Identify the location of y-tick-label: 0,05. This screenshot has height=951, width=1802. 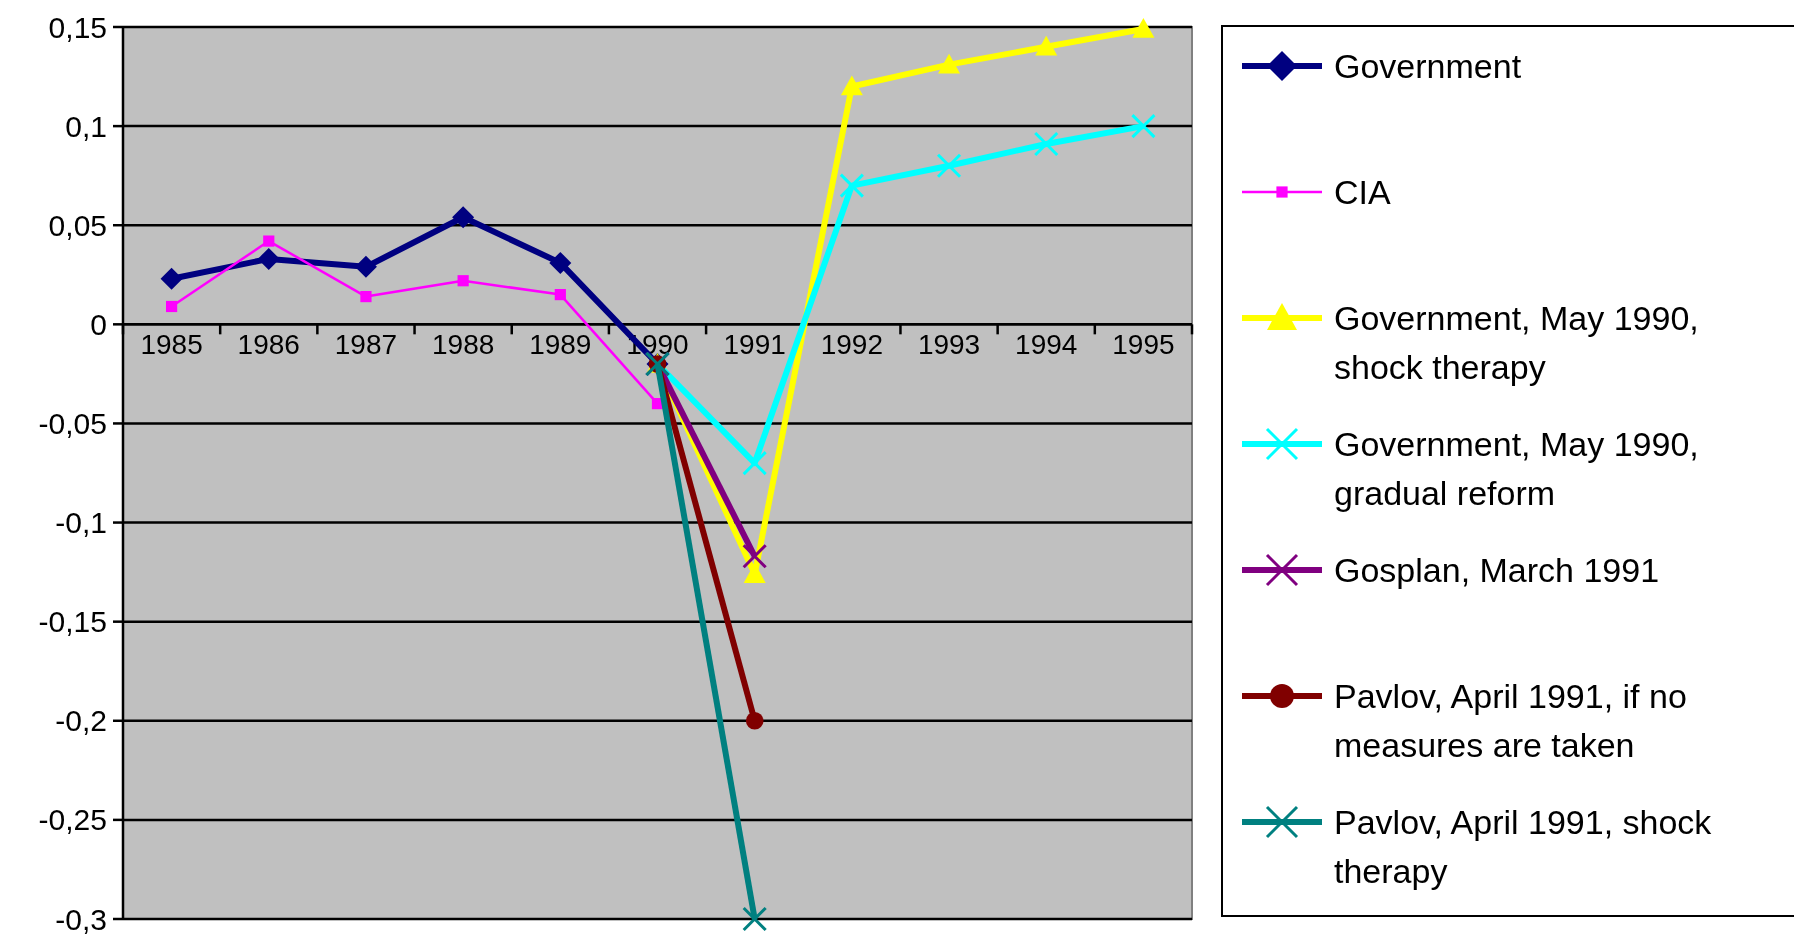
(77, 225).